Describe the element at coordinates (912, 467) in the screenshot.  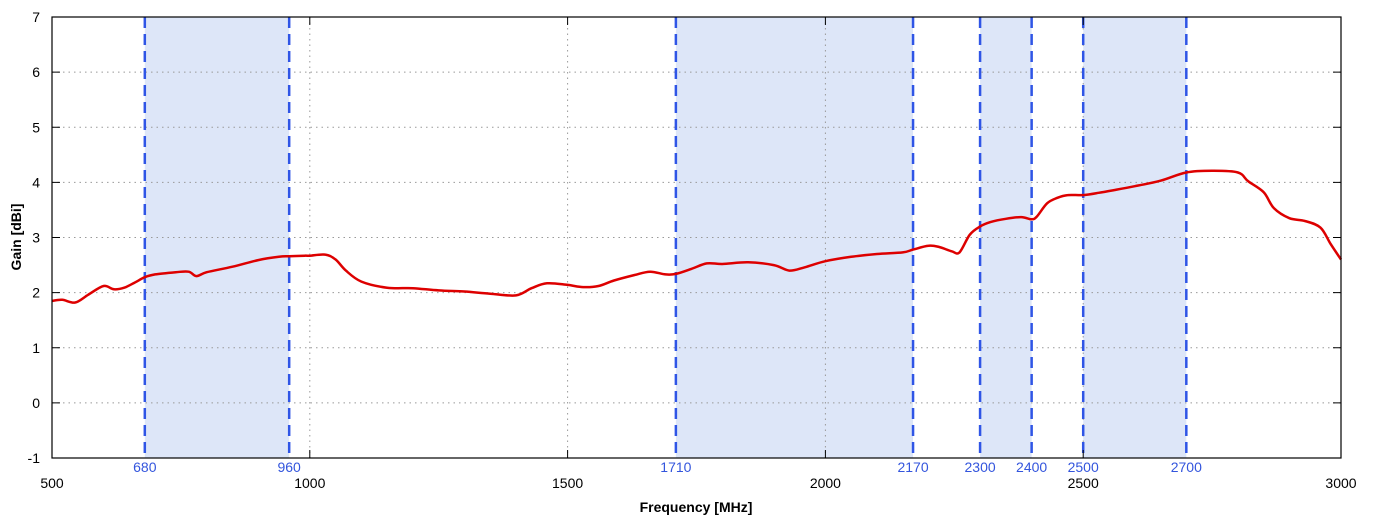
I see `band-edge-label: 2170` at that location.